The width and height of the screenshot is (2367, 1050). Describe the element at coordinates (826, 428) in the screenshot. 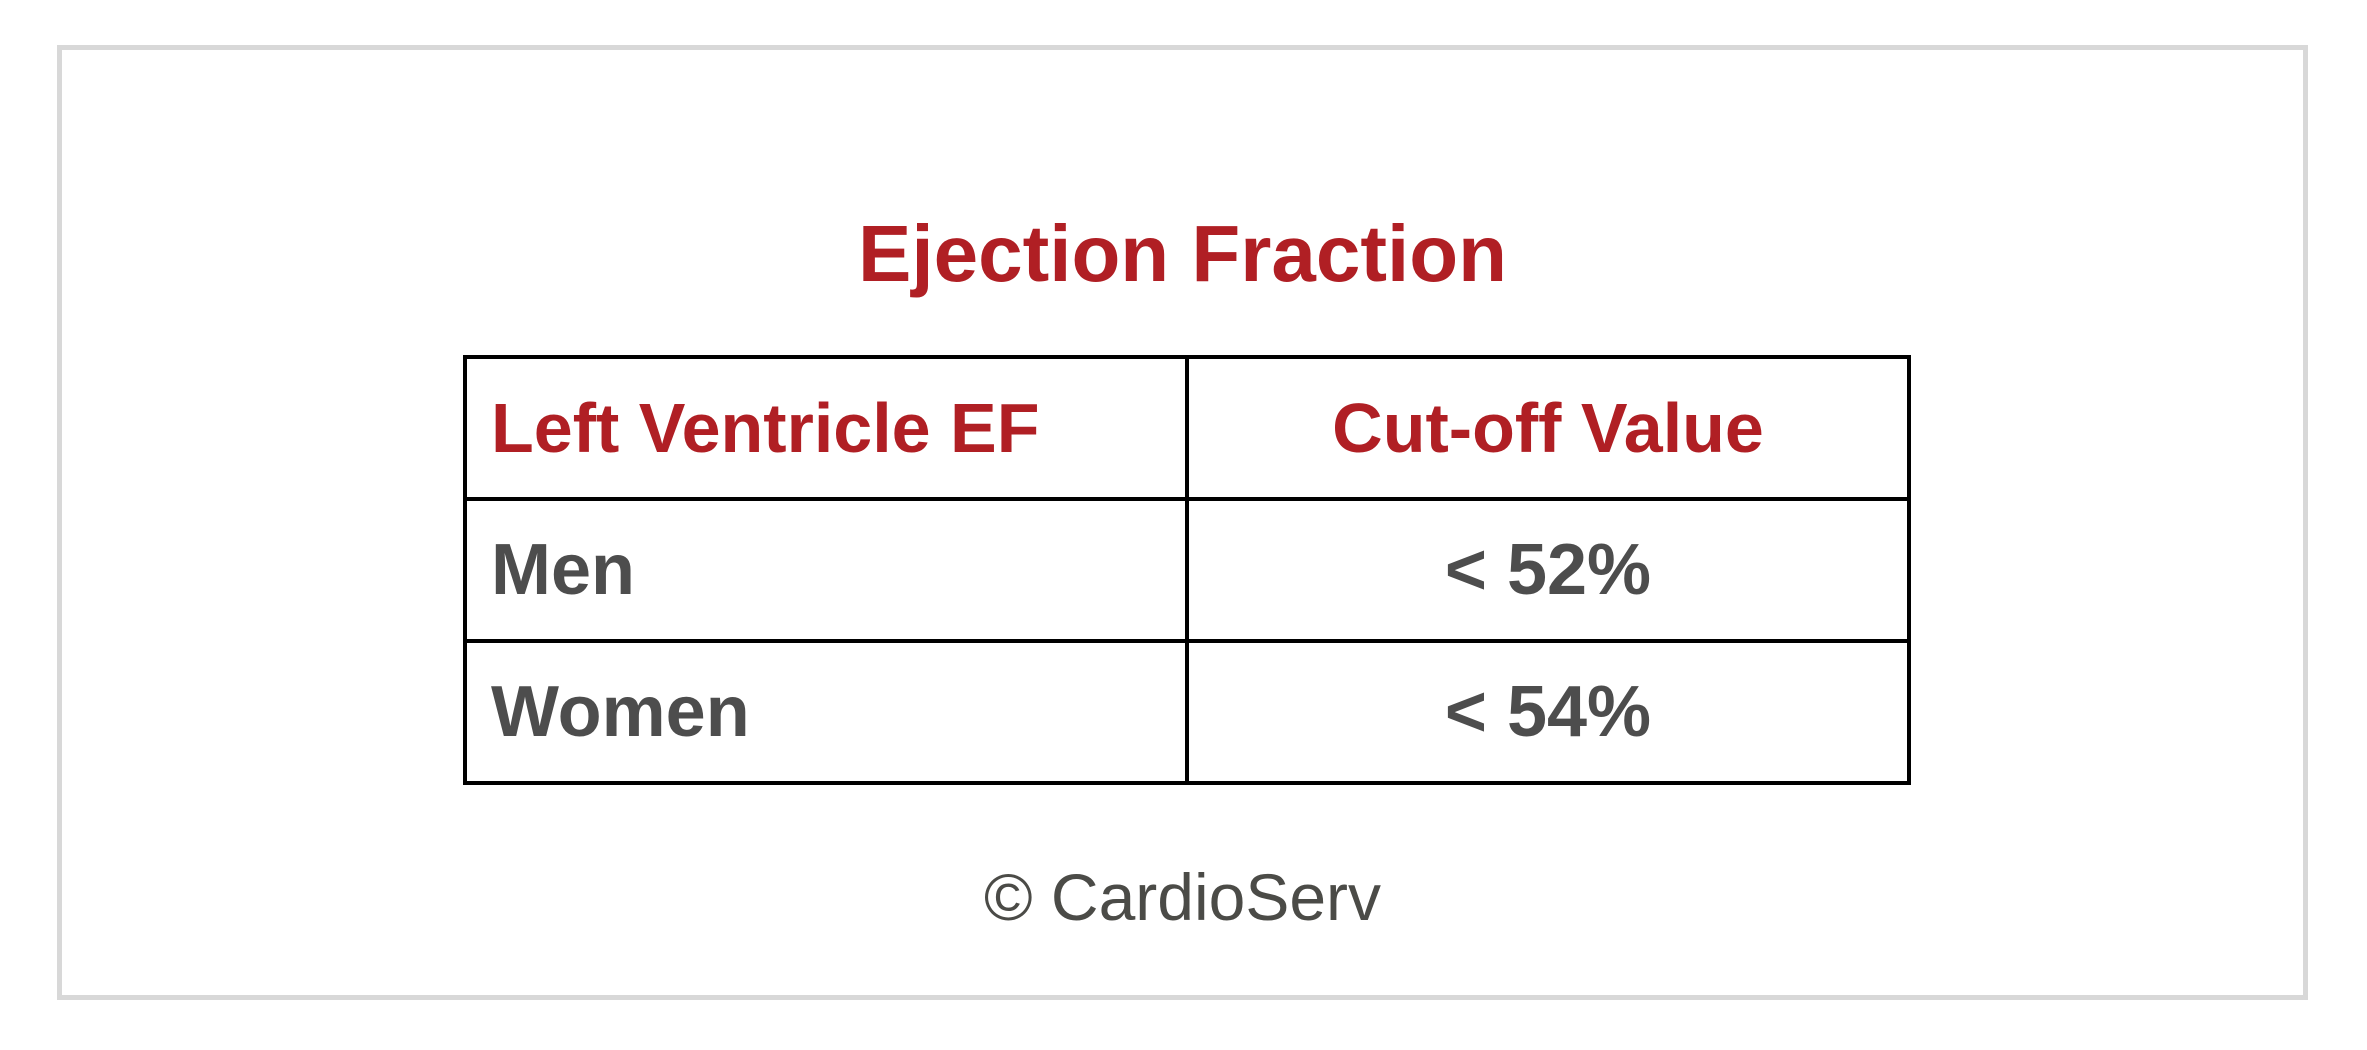

I see `column-header-left-ventricle-ef: Left Ventricle EF` at that location.